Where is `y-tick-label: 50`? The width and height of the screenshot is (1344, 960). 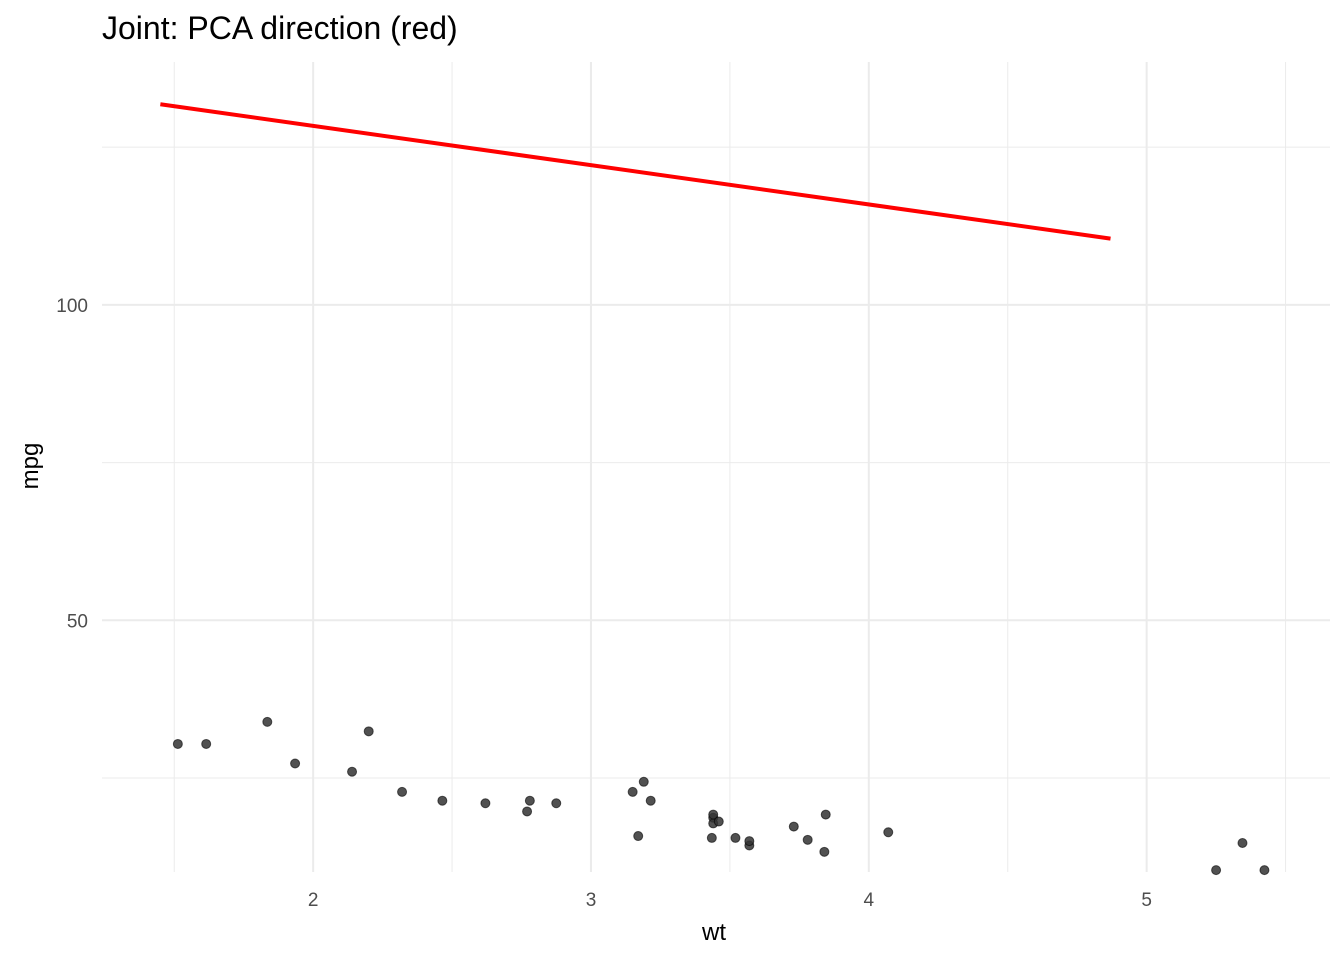
y-tick-label: 50 is located at coordinates (77, 621).